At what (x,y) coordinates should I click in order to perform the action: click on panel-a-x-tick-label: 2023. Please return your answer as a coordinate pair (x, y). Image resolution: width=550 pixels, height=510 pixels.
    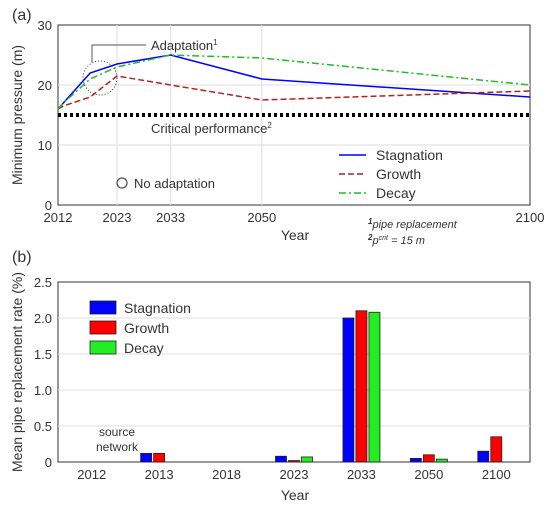
    Looking at the image, I should click on (117, 217).